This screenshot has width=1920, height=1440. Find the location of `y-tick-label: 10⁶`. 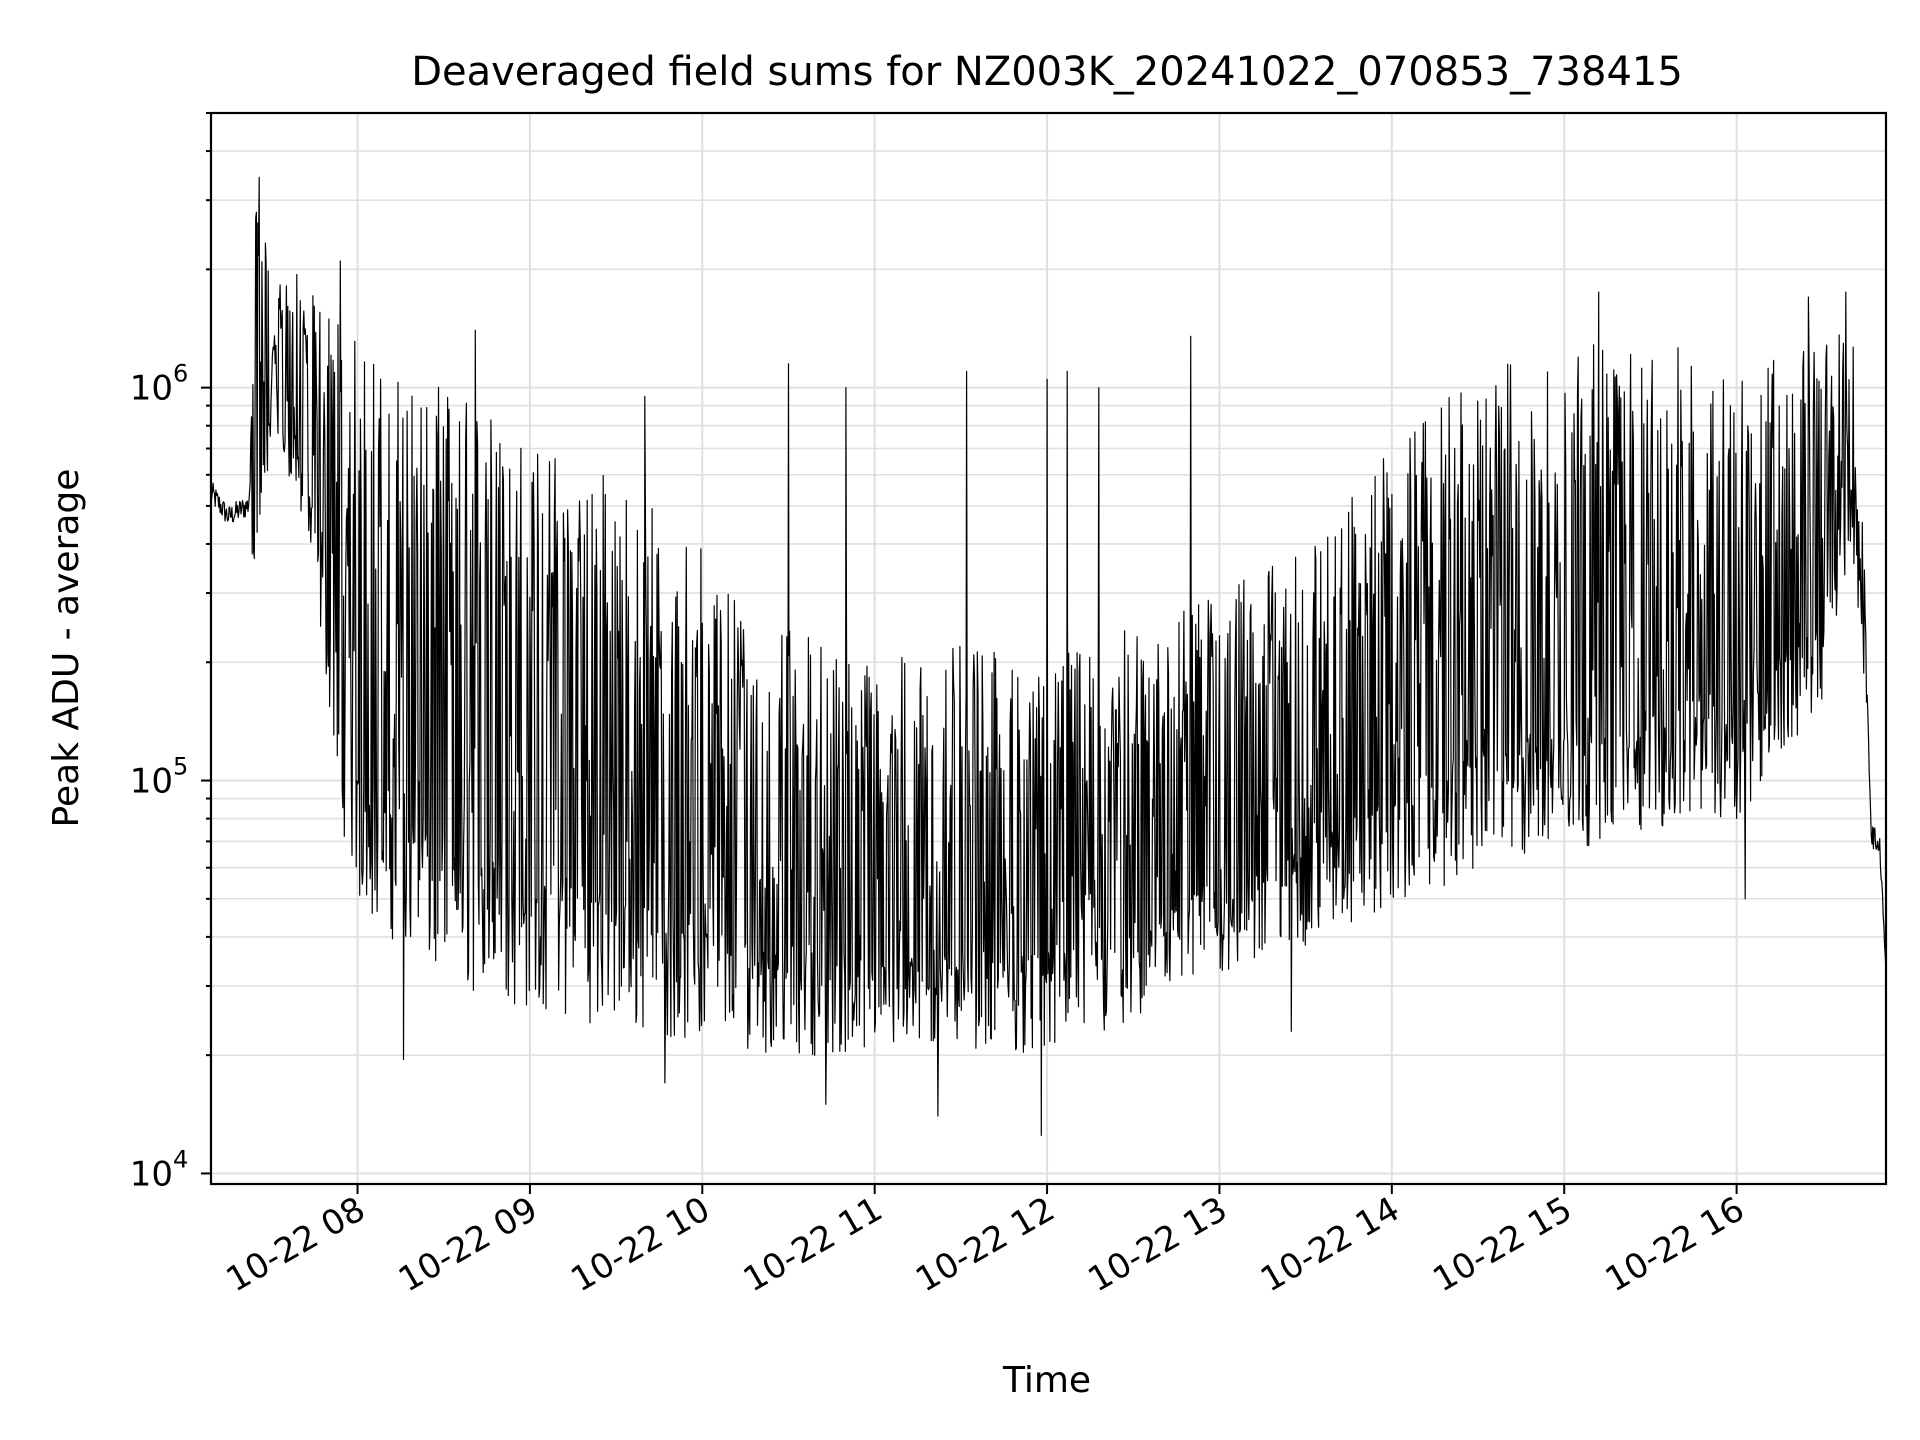

y-tick-label: 10⁶ is located at coordinates (159, 384).